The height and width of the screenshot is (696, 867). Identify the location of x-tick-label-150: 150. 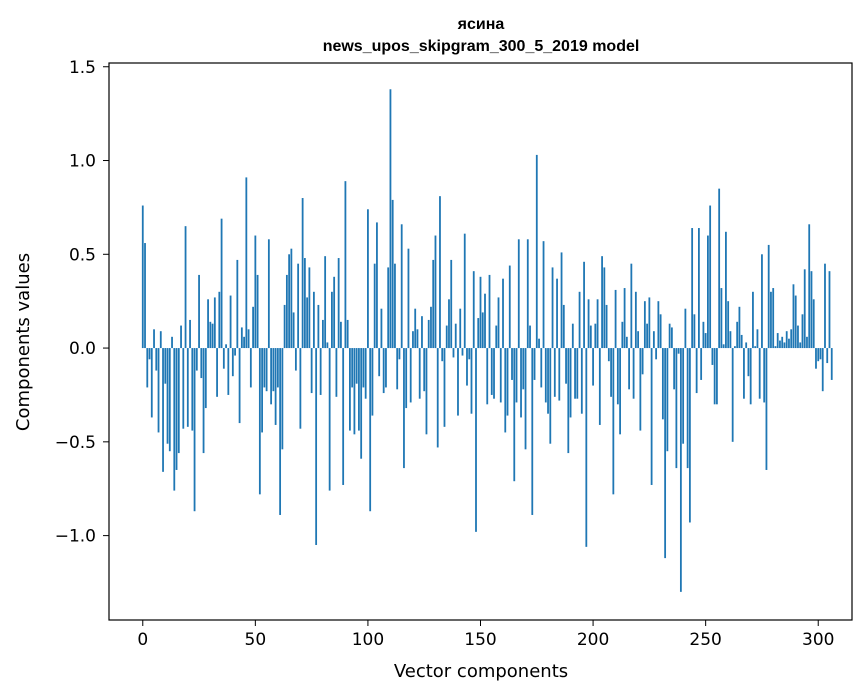
(480, 640).